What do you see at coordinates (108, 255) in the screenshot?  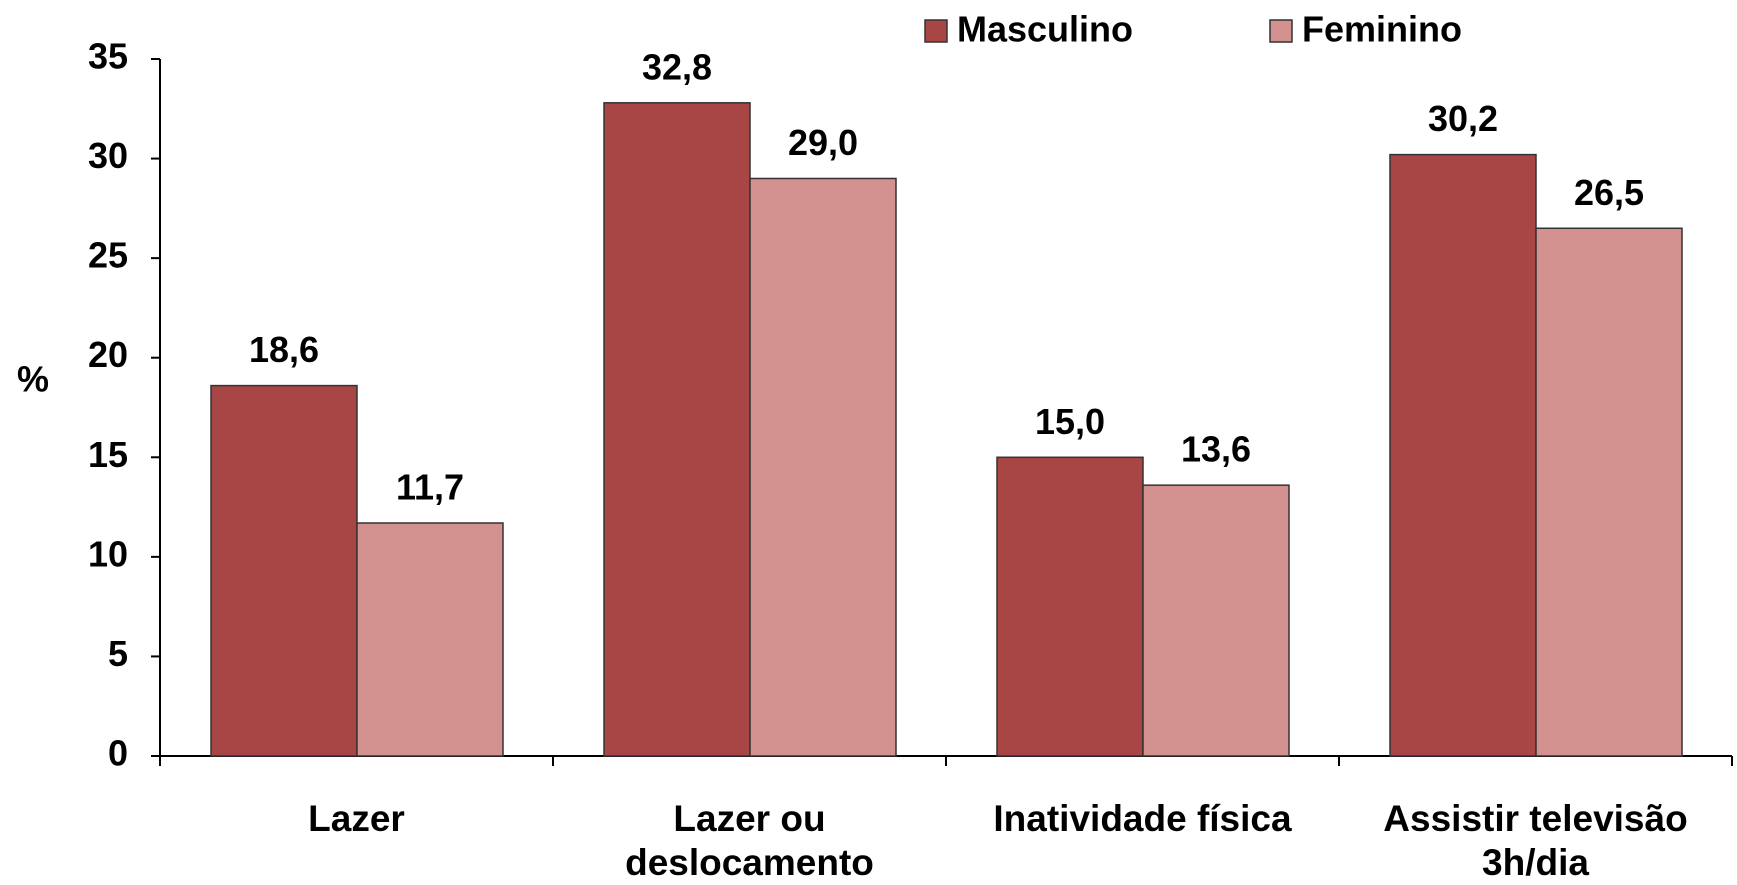 I see `y-tick-label: 25` at bounding box center [108, 255].